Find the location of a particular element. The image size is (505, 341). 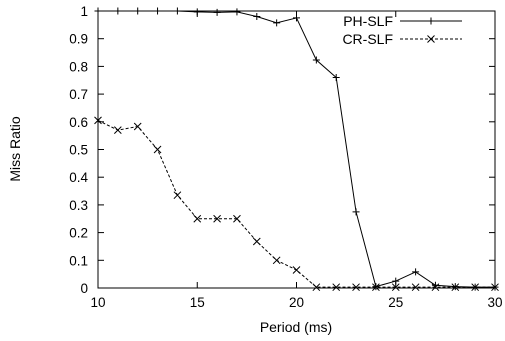

y-tick-label: 0.4 is located at coordinates (78, 177).